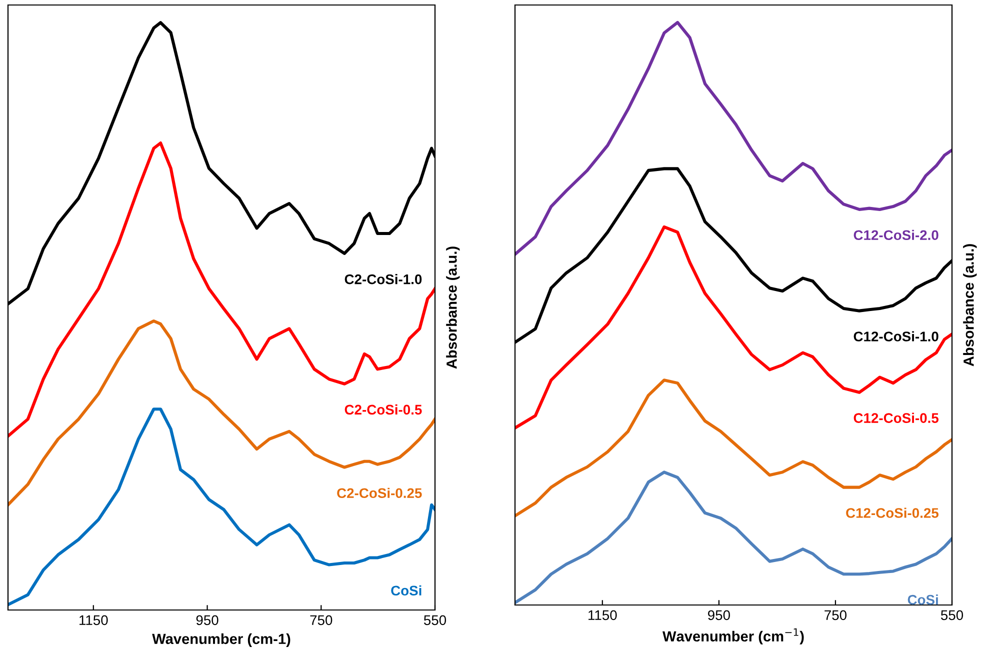  Describe the element at coordinates (221, 640) in the screenshot. I see `x-axis-title: Wavenumber (cm-1)` at that location.